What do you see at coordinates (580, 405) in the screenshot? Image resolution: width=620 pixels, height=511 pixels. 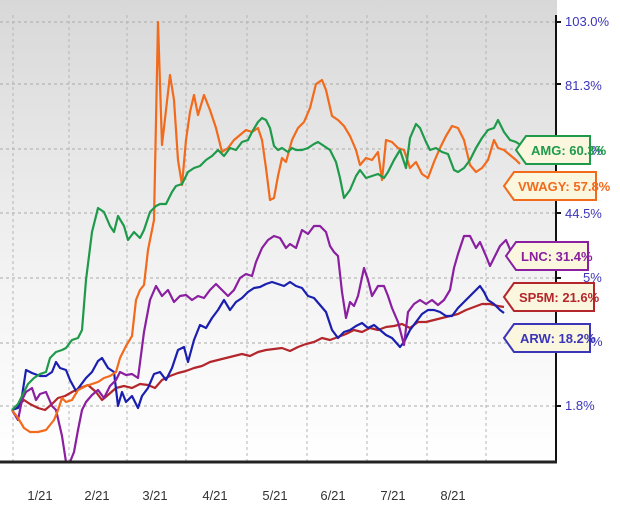 I see `y-tick-label: 1.8%` at bounding box center [580, 405].